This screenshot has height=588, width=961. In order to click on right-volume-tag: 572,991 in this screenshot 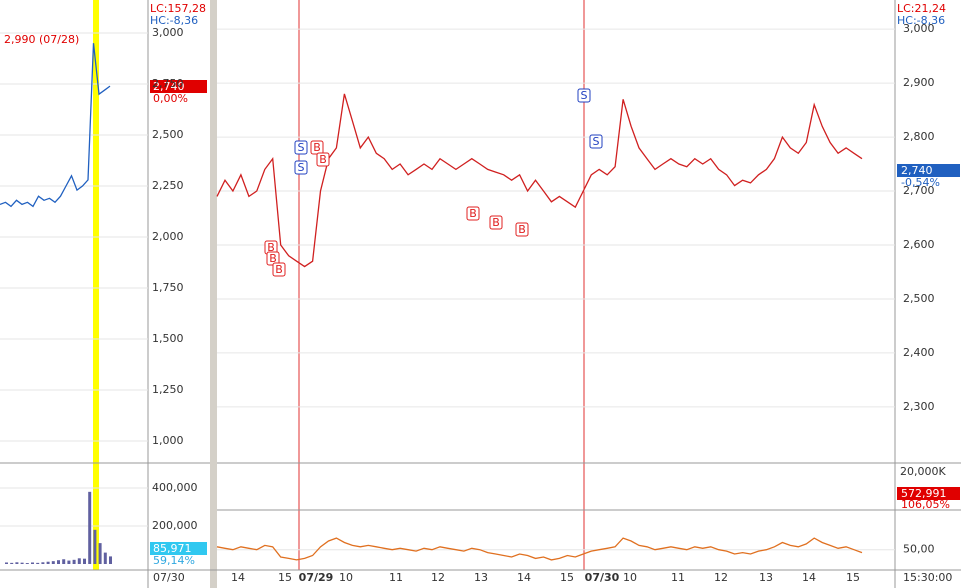, I will do `click(924, 493)`.